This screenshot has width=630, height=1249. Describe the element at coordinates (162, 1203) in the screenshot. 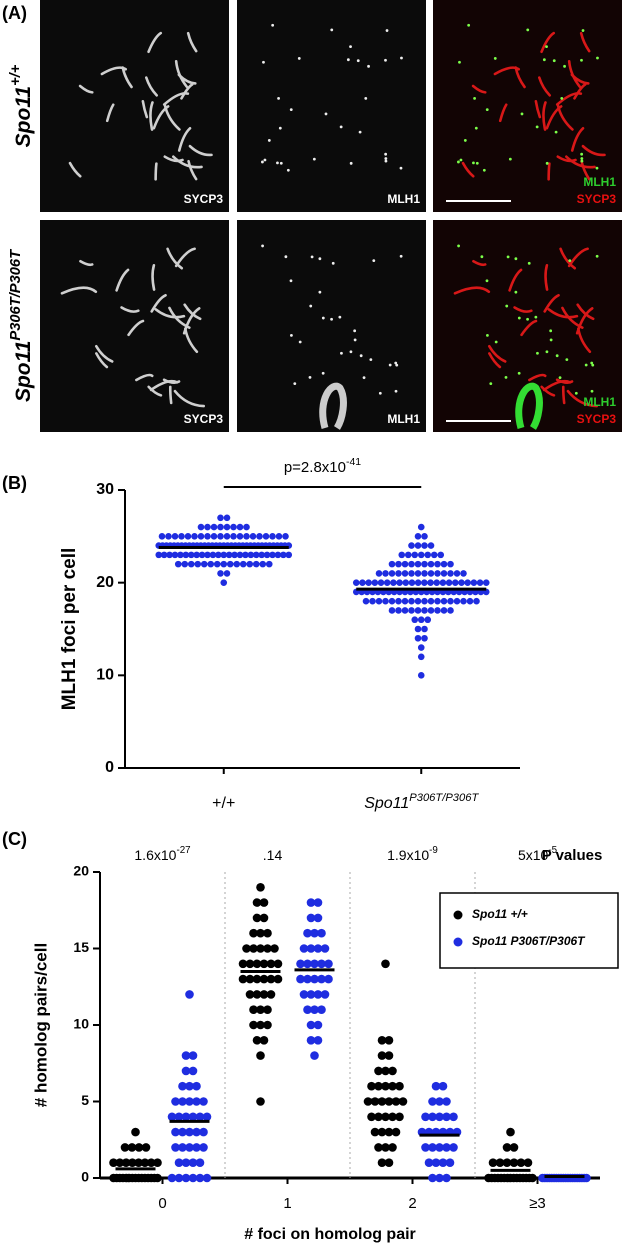

I see `x-tick-label-base: 0` at that location.